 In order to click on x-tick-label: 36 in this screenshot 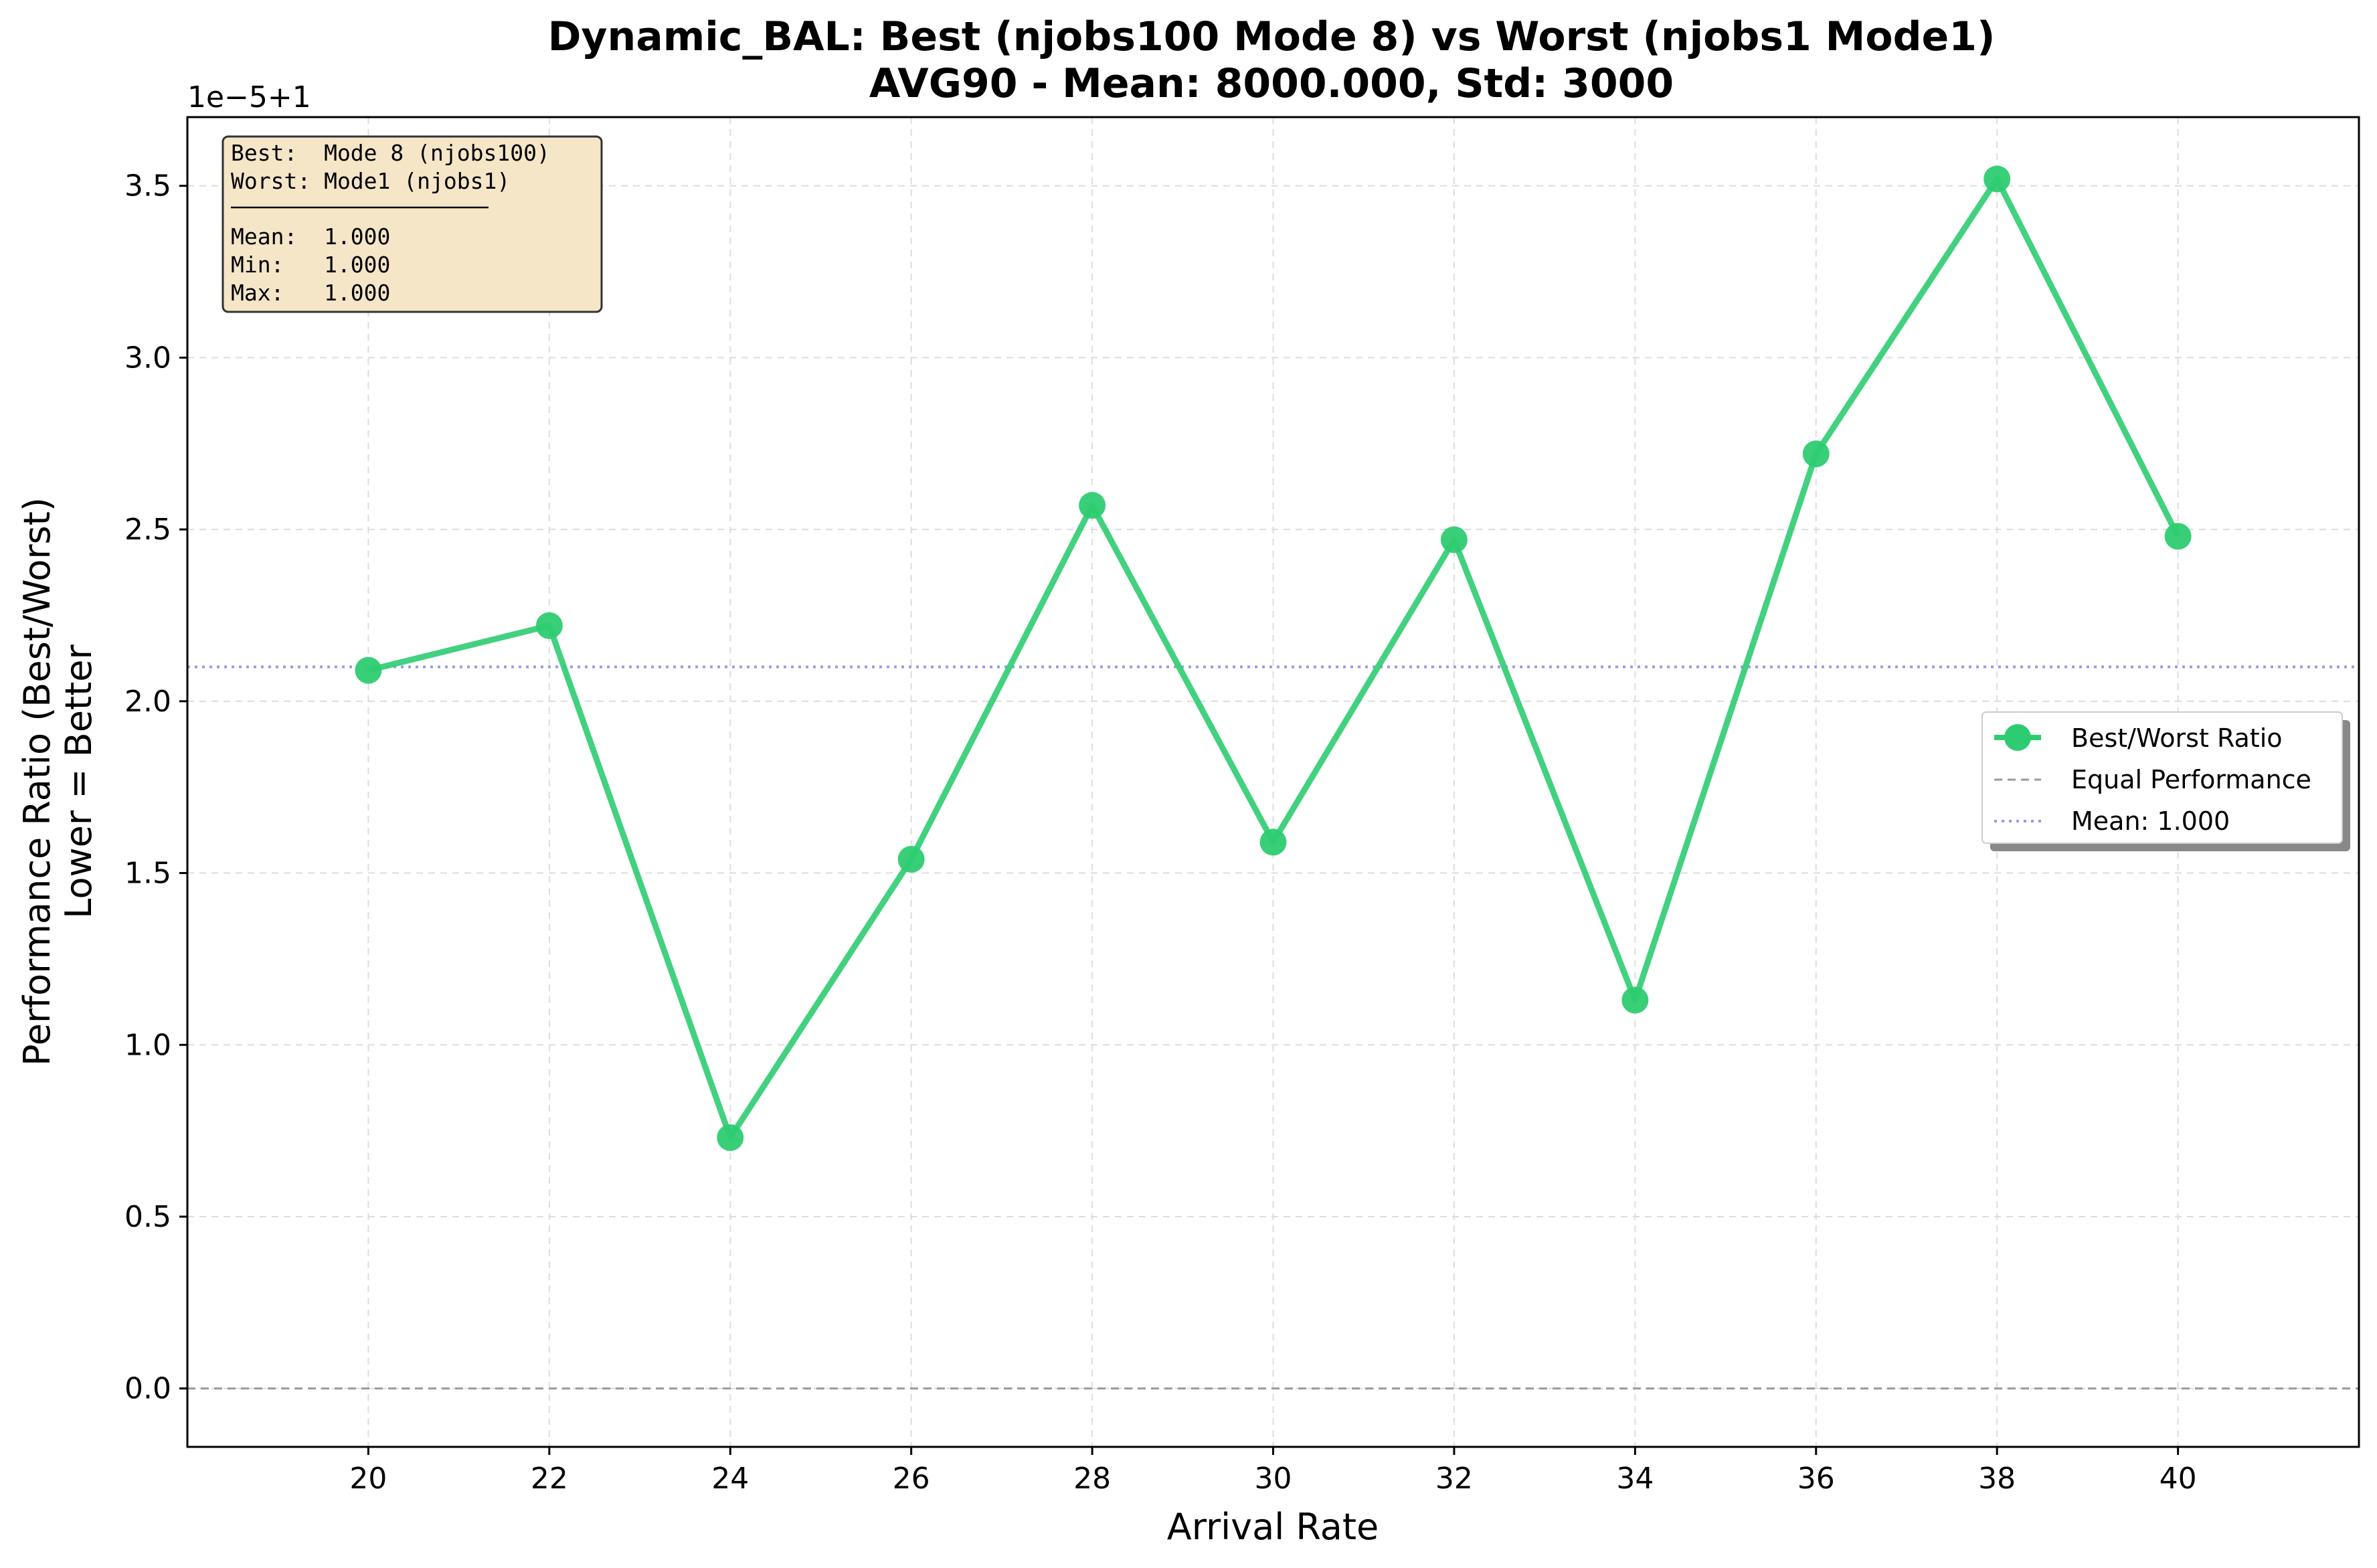, I will do `click(1816, 1479)`.